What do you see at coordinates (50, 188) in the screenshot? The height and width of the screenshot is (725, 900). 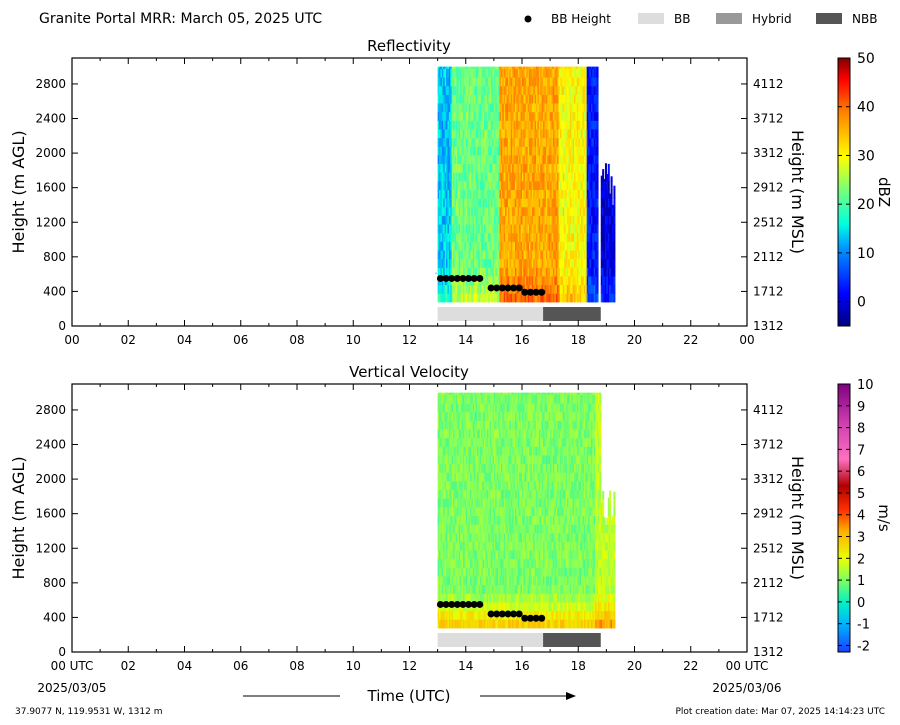 I see `y-tick-label: 1600` at bounding box center [50, 188].